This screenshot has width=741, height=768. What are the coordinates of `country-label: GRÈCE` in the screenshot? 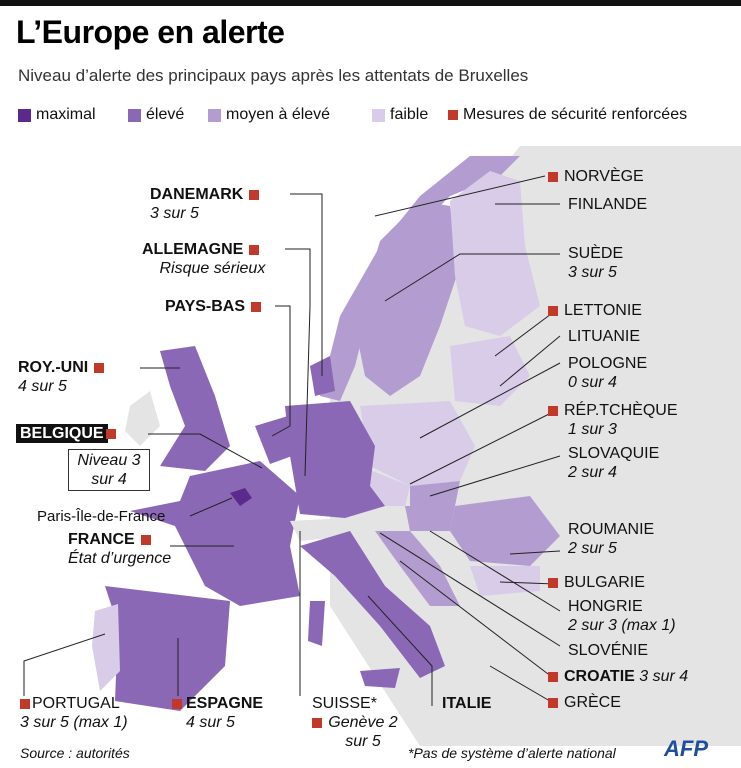 It's located at (584, 702).